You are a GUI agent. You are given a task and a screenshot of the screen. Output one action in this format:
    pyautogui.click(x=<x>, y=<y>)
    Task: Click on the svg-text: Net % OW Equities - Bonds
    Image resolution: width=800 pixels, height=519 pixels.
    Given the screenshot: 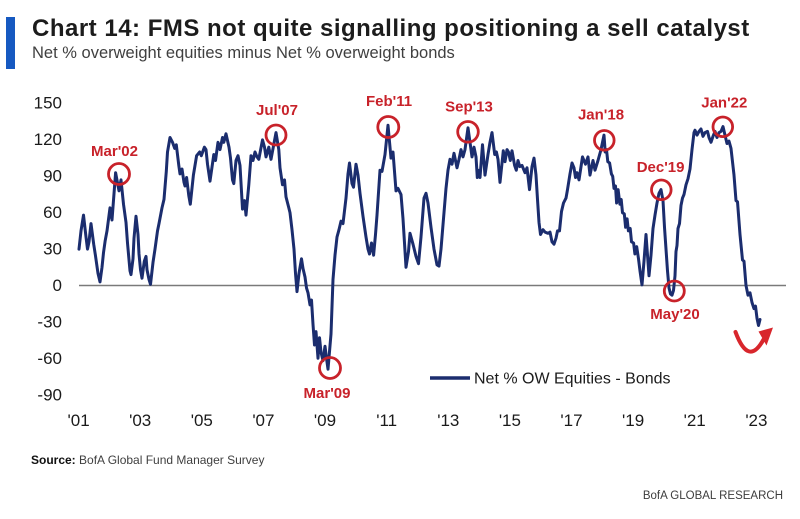 What is the action you would take?
    pyautogui.click(x=572, y=379)
    